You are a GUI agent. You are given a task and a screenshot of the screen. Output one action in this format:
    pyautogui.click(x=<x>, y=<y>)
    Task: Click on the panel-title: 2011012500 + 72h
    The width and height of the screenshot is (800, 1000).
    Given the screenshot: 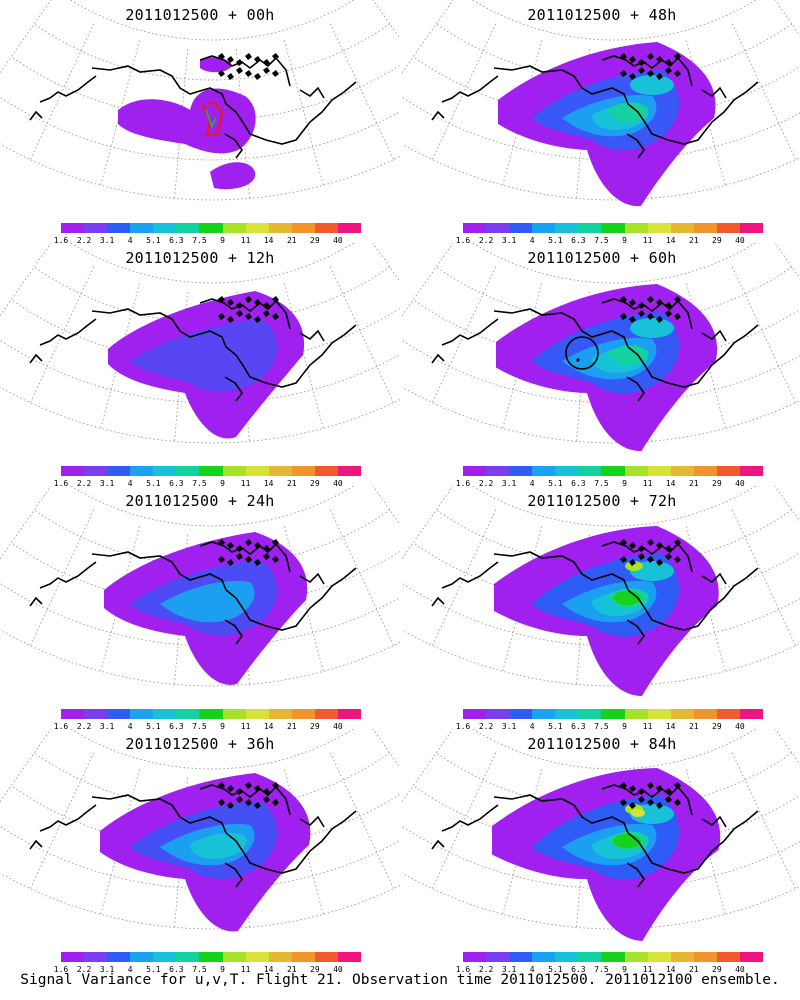 What is the action you would take?
    pyautogui.click(x=602, y=501)
    